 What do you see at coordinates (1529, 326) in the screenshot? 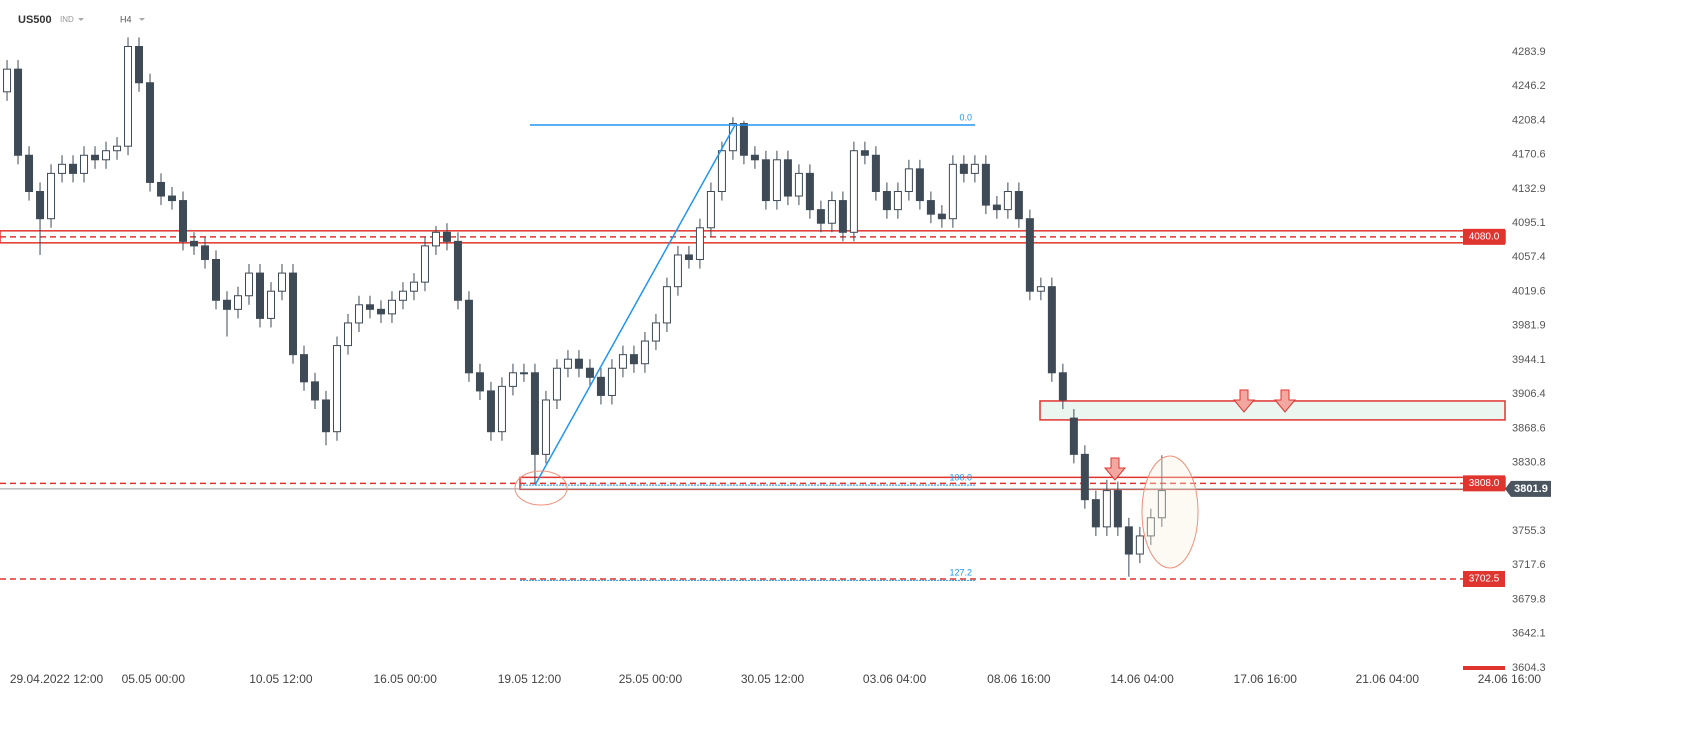
I see `y-tick-label: 3981.9` at bounding box center [1529, 326].